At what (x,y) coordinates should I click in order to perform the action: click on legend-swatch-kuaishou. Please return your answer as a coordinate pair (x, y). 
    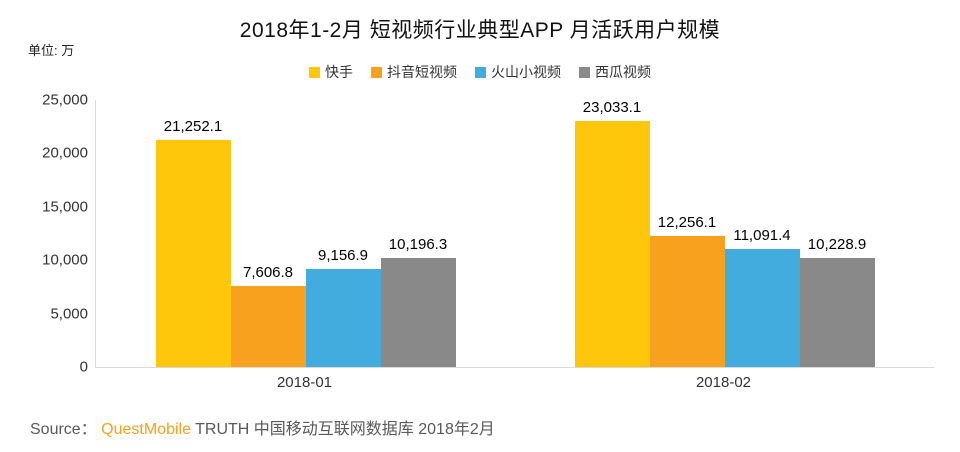
    Looking at the image, I should click on (314, 72).